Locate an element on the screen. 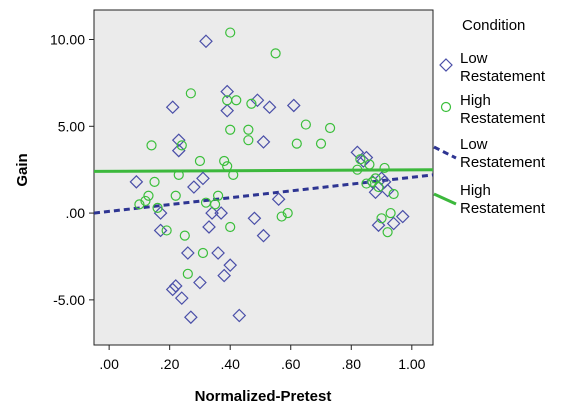 This screenshot has height=406, width=577. x-tick-label: .60 is located at coordinates (291, 364).